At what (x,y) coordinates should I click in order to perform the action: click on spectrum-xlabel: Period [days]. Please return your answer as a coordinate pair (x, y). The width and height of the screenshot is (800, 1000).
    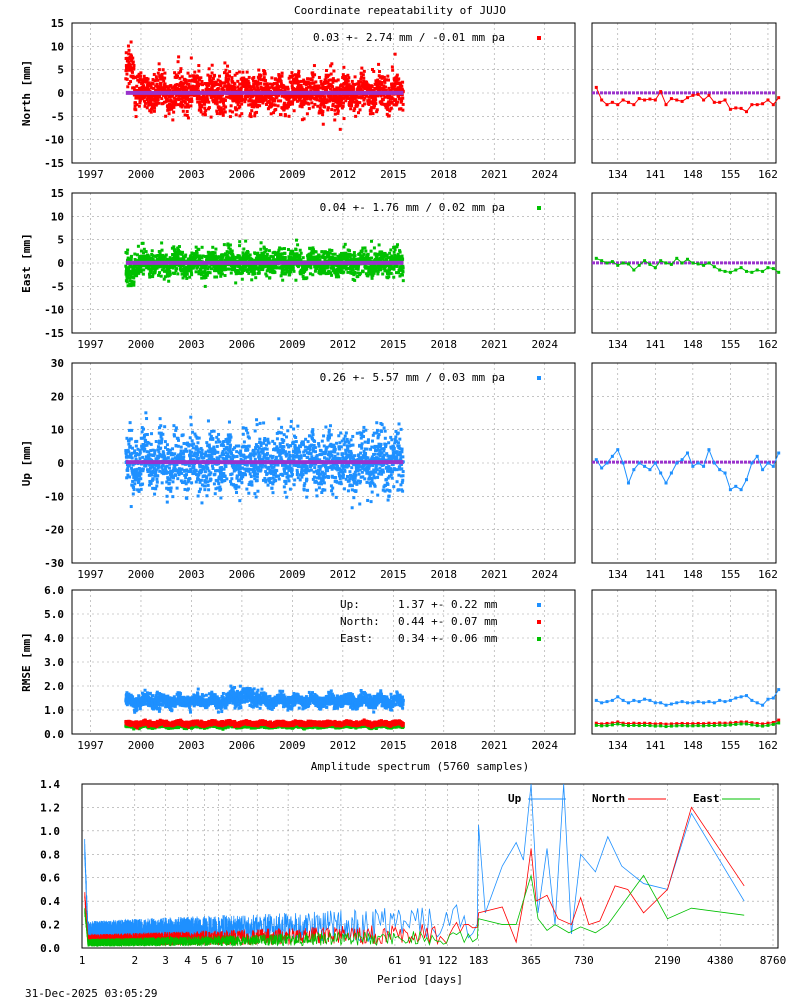
    Looking at the image, I should click on (420, 979).